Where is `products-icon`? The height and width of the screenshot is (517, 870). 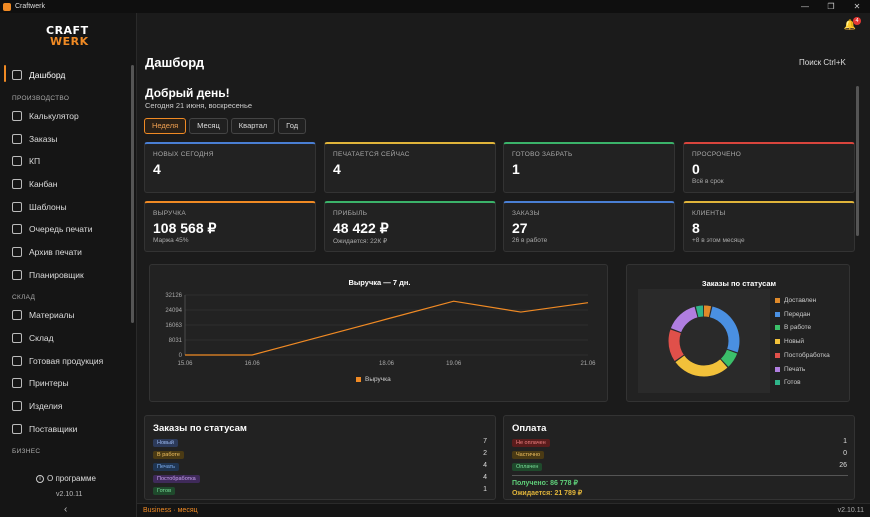 products-icon is located at coordinates (17, 406).